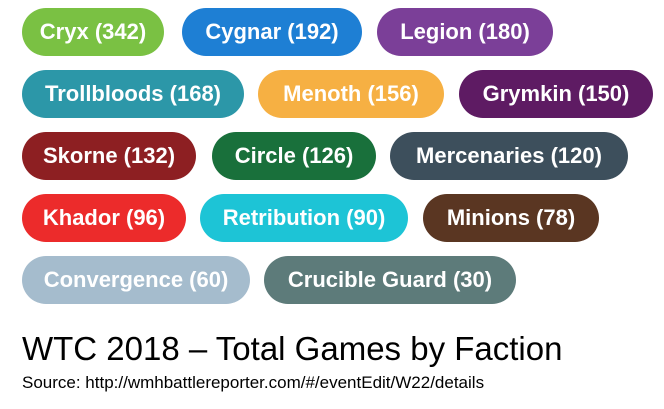 The image size is (664, 409). What do you see at coordinates (390, 280) in the screenshot?
I see `faction-pill-crucible-guard: Crucible Guard (30)` at bounding box center [390, 280].